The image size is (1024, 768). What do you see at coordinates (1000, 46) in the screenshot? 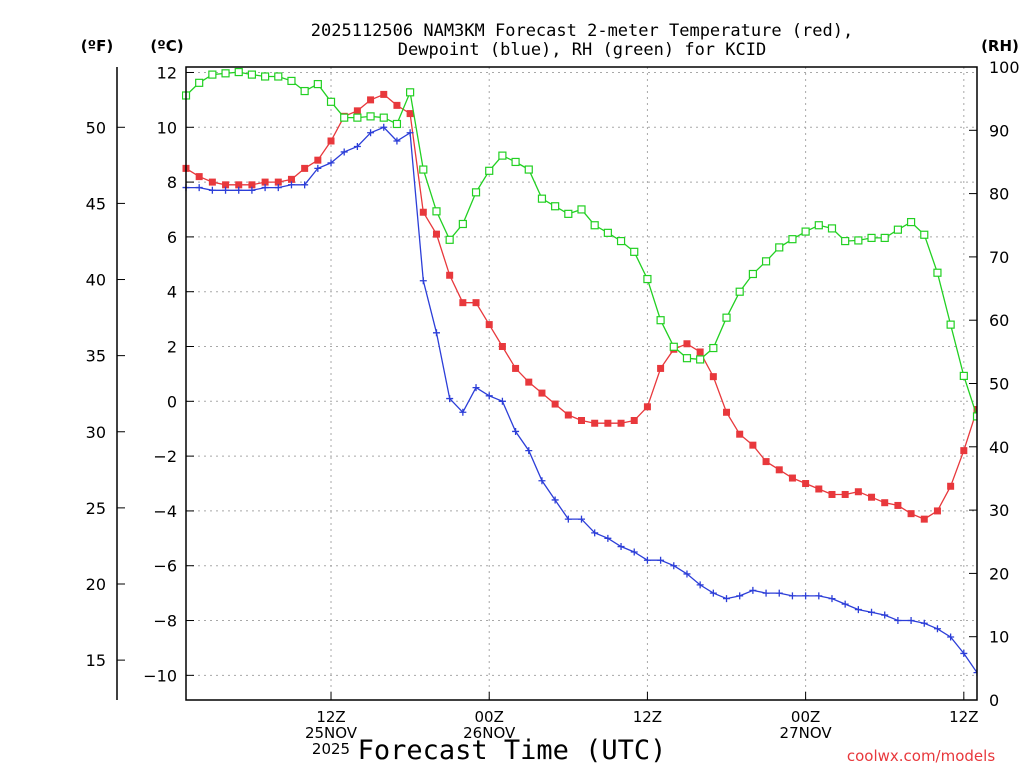
I see `rh-unit-label: (RH)` at bounding box center [1000, 46].